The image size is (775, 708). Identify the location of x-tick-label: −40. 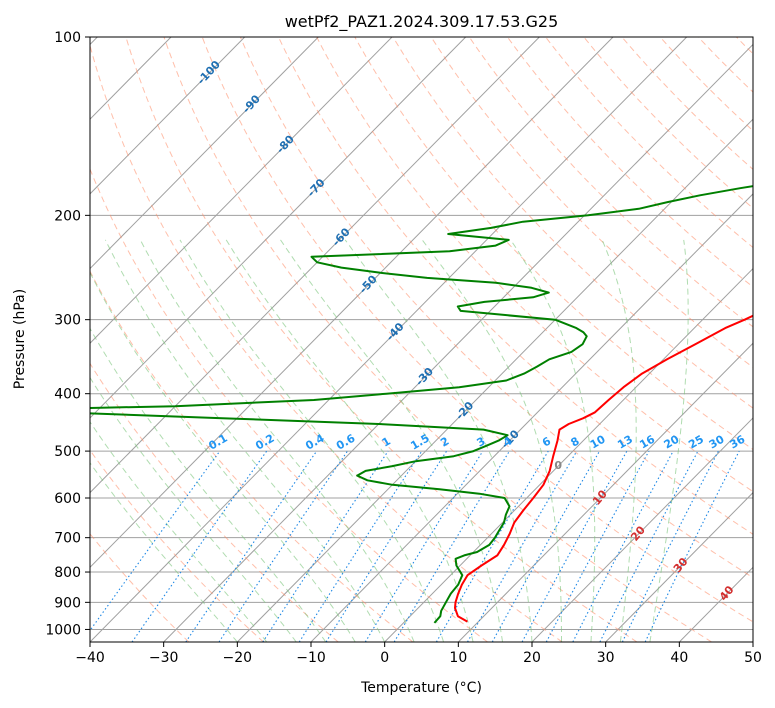
(90, 658).